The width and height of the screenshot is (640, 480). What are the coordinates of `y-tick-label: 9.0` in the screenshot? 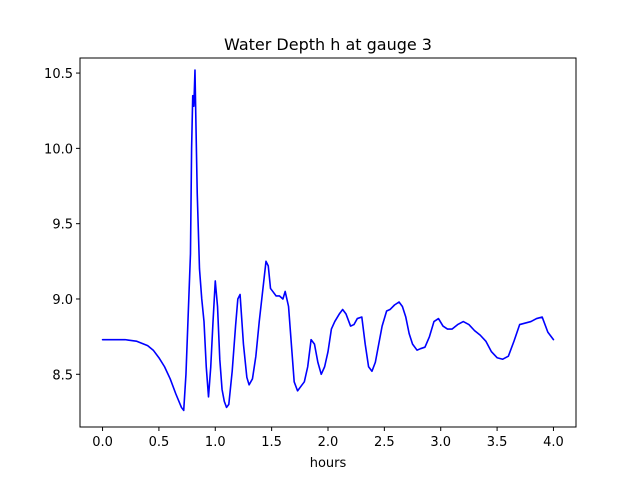 It's located at (62, 300).